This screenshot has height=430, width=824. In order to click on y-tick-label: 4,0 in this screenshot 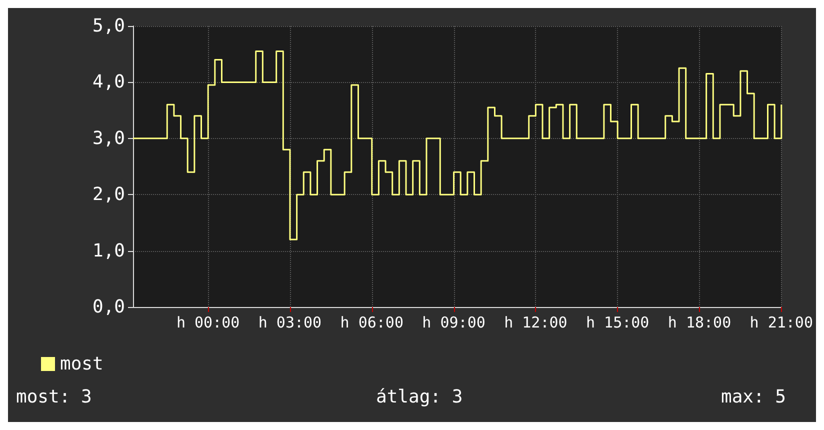, I will do `click(108, 82)`.